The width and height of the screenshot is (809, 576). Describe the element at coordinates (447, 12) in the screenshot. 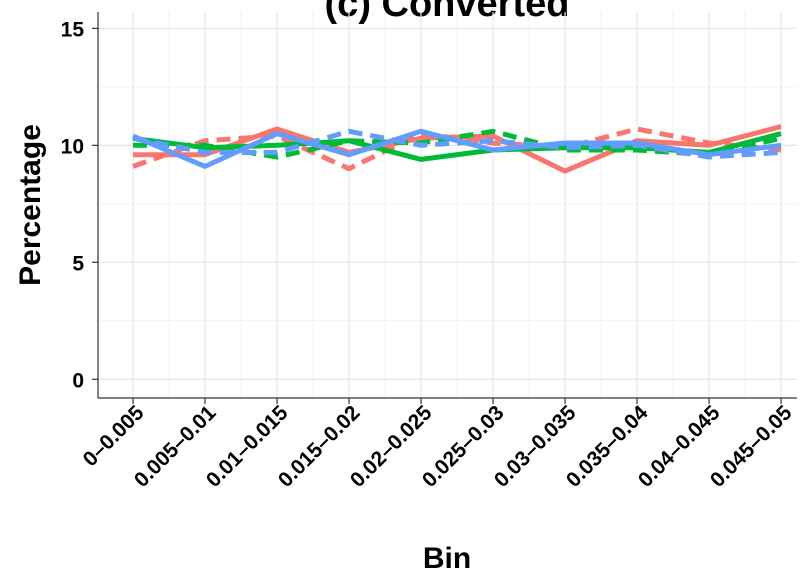

I see `chart-title: (c) Converted` at that location.